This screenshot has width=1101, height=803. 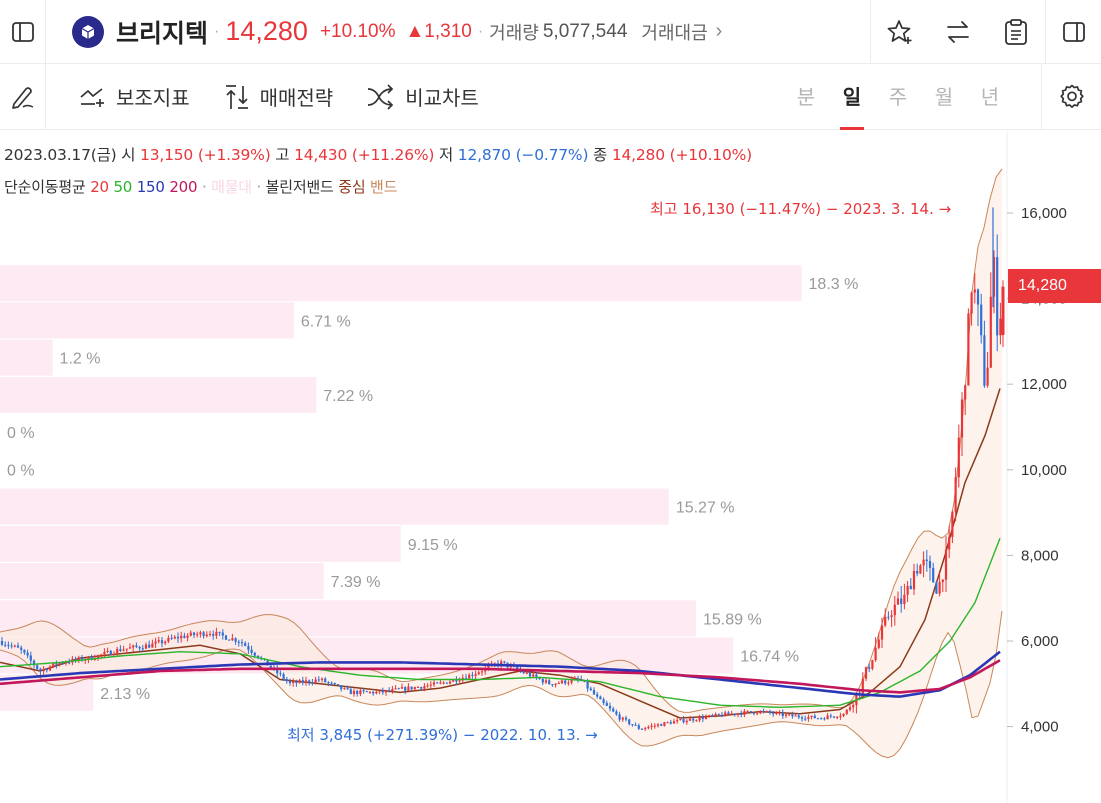 What do you see at coordinates (990, 97) in the screenshot?
I see `tab-year: 년` at bounding box center [990, 97].